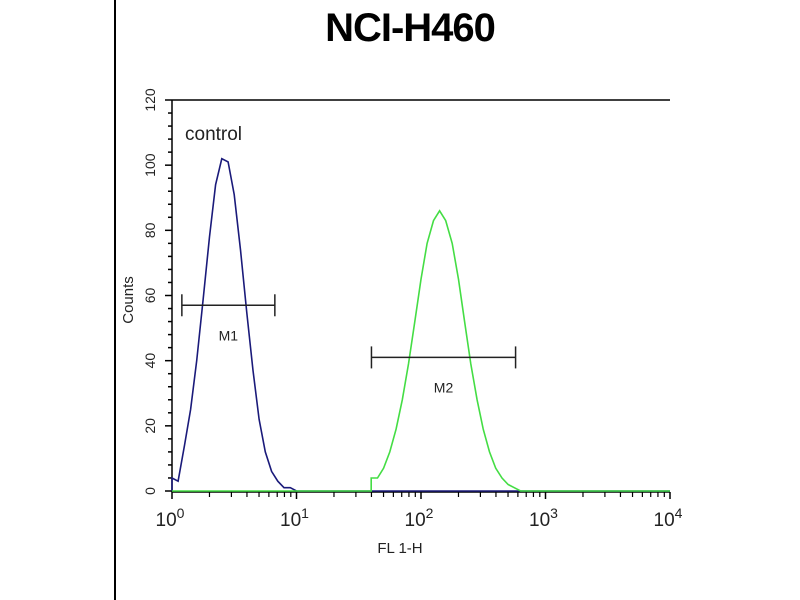  Describe the element at coordinates (444, 387) in the screenshot. I see `marker-m2-label: M2` at that location.